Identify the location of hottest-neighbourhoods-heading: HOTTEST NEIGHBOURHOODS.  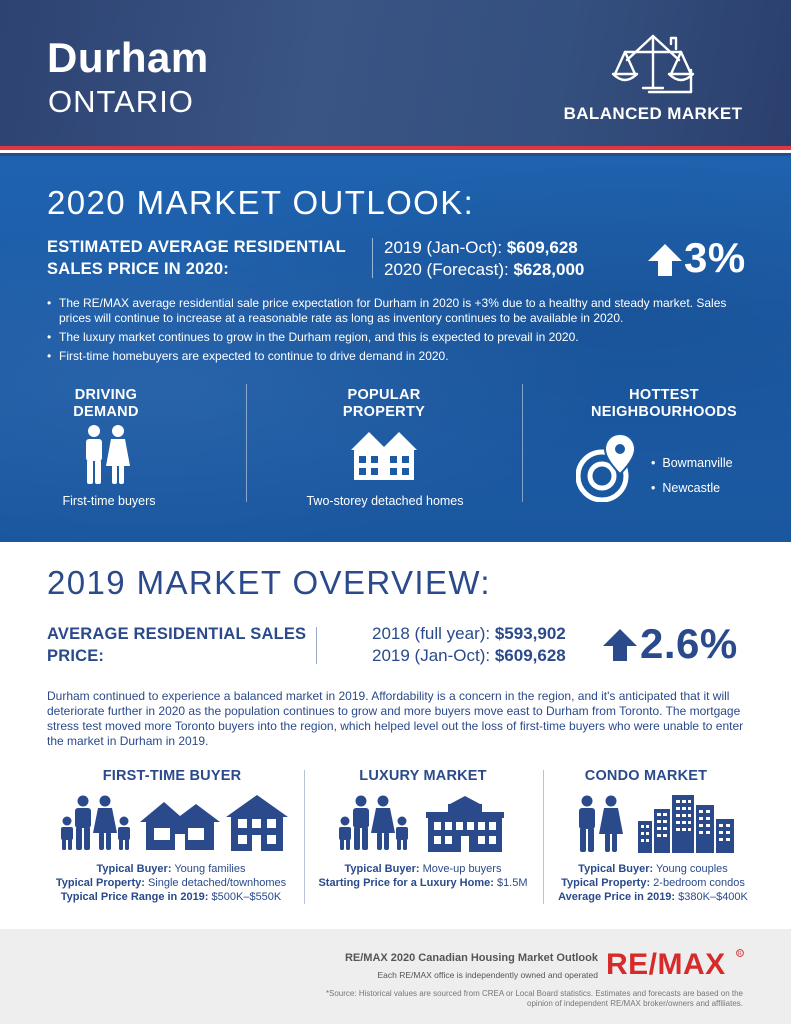
(664, 403).